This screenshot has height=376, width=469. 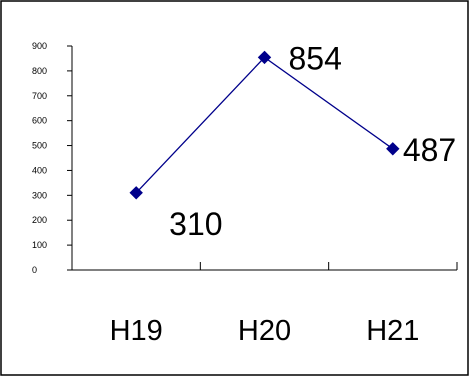 What do you see at coordinates (39, 146) in the screenshot?
I see `y-tick-label: 500` at bounding box center [39, 146].